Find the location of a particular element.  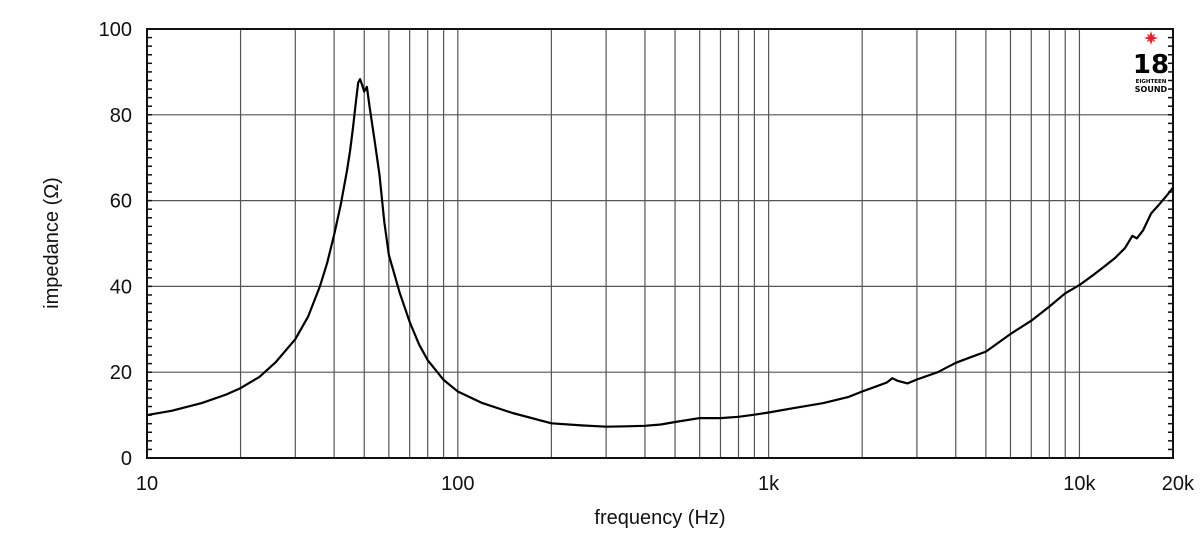

brand-logo: 18 EIGHTEEN SOUND is located at coordinates (1151, 62).